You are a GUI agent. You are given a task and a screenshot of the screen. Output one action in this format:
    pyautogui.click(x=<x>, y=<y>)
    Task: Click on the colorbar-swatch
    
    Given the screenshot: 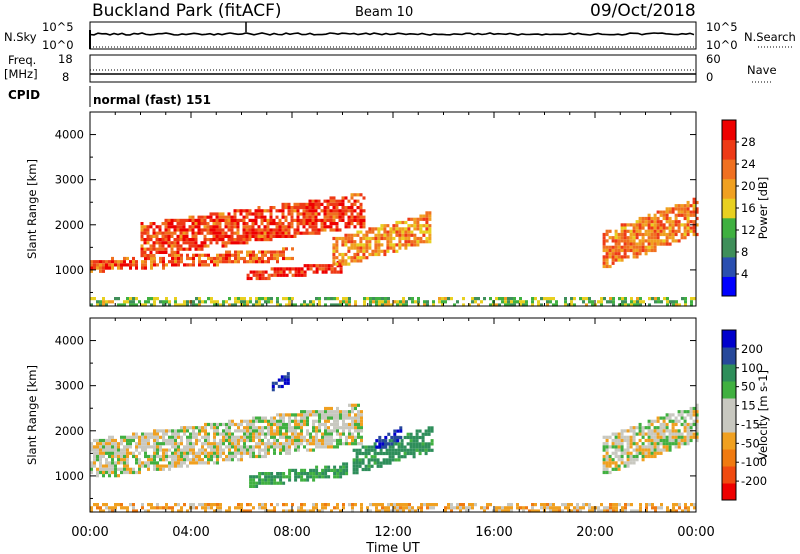 What is the action you would take?
    pyautogui.click(x=729, y=390)
    